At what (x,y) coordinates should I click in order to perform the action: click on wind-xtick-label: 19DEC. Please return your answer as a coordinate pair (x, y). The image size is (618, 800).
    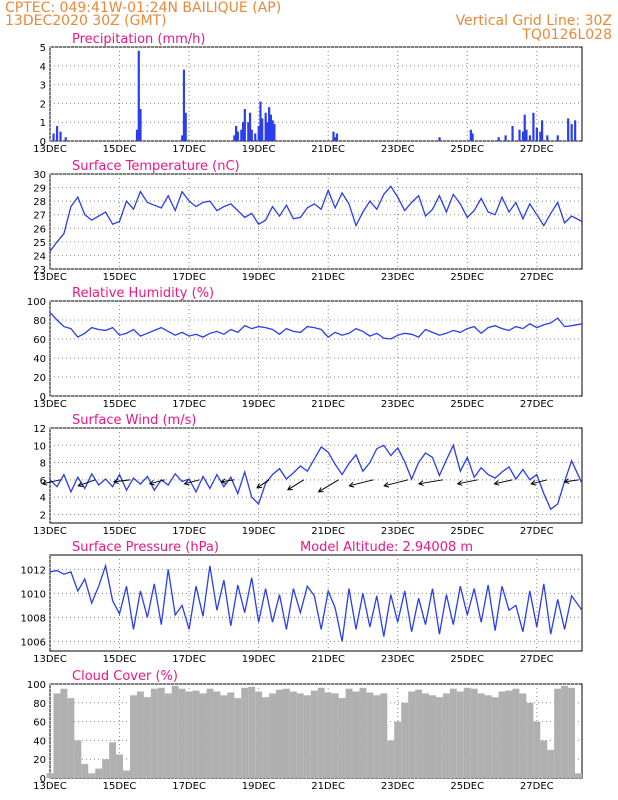
    Looking at the image, I should click on (259, 531).